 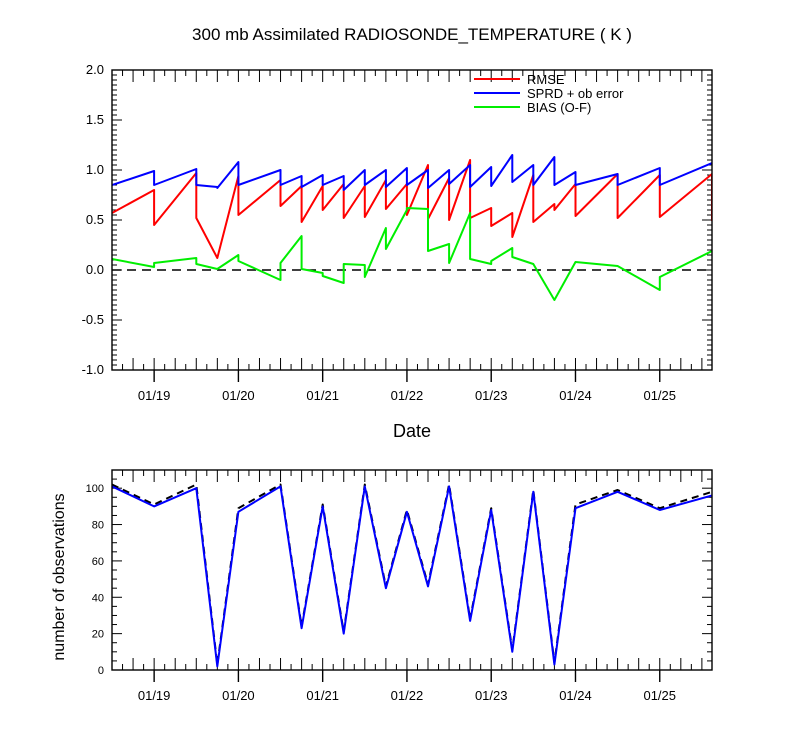 I want to click on bottom-xtick-label: 01/24, so click(x=575, y=695).